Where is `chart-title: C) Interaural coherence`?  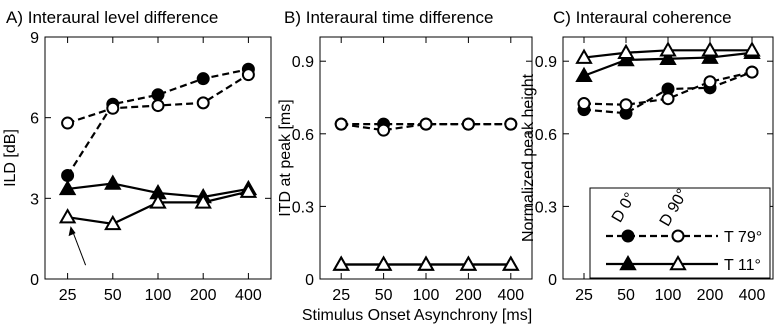 chart-title: C) Interaural coherence is located at coordinates (642, 17).